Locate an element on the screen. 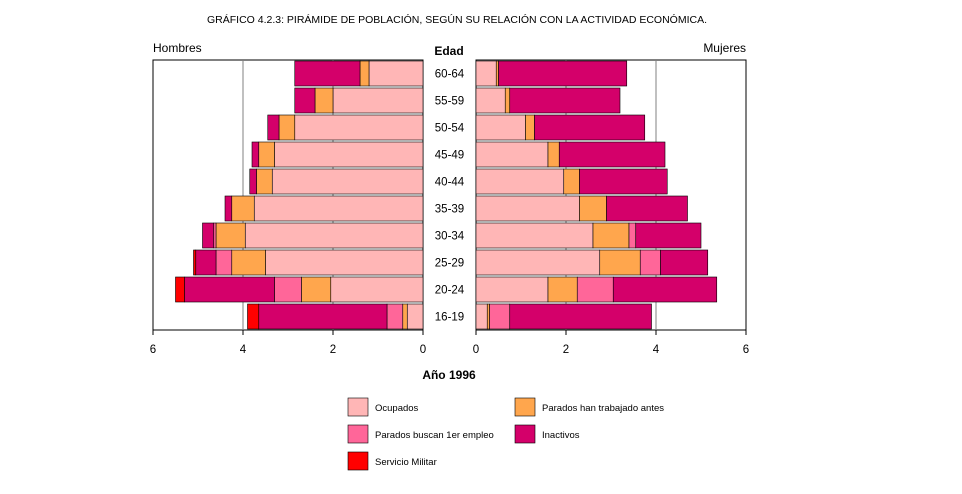 Image resolution: width=962 pixels, height=494 pixels. bar-hombres-50-54-s1 is located at coordinates (287, 127).